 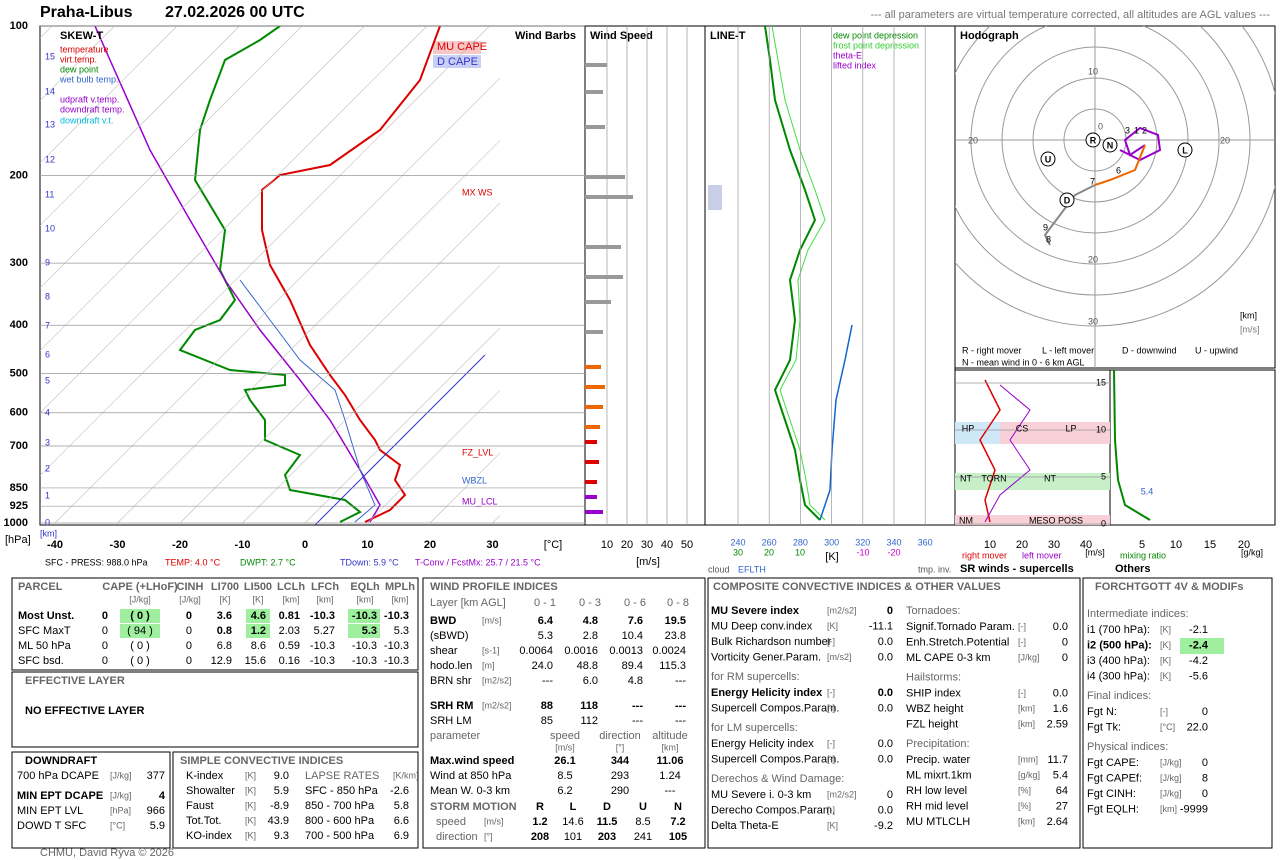 I want to click on value: 5.8, so click(x=401, y=806).